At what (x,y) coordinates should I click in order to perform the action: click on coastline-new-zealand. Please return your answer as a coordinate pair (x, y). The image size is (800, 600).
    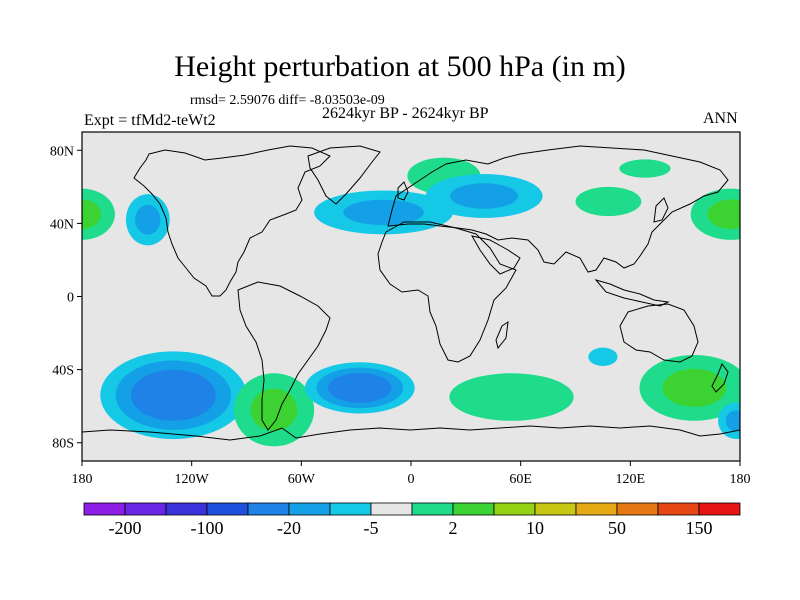
    Looking at the image, I should click on (720, 377).